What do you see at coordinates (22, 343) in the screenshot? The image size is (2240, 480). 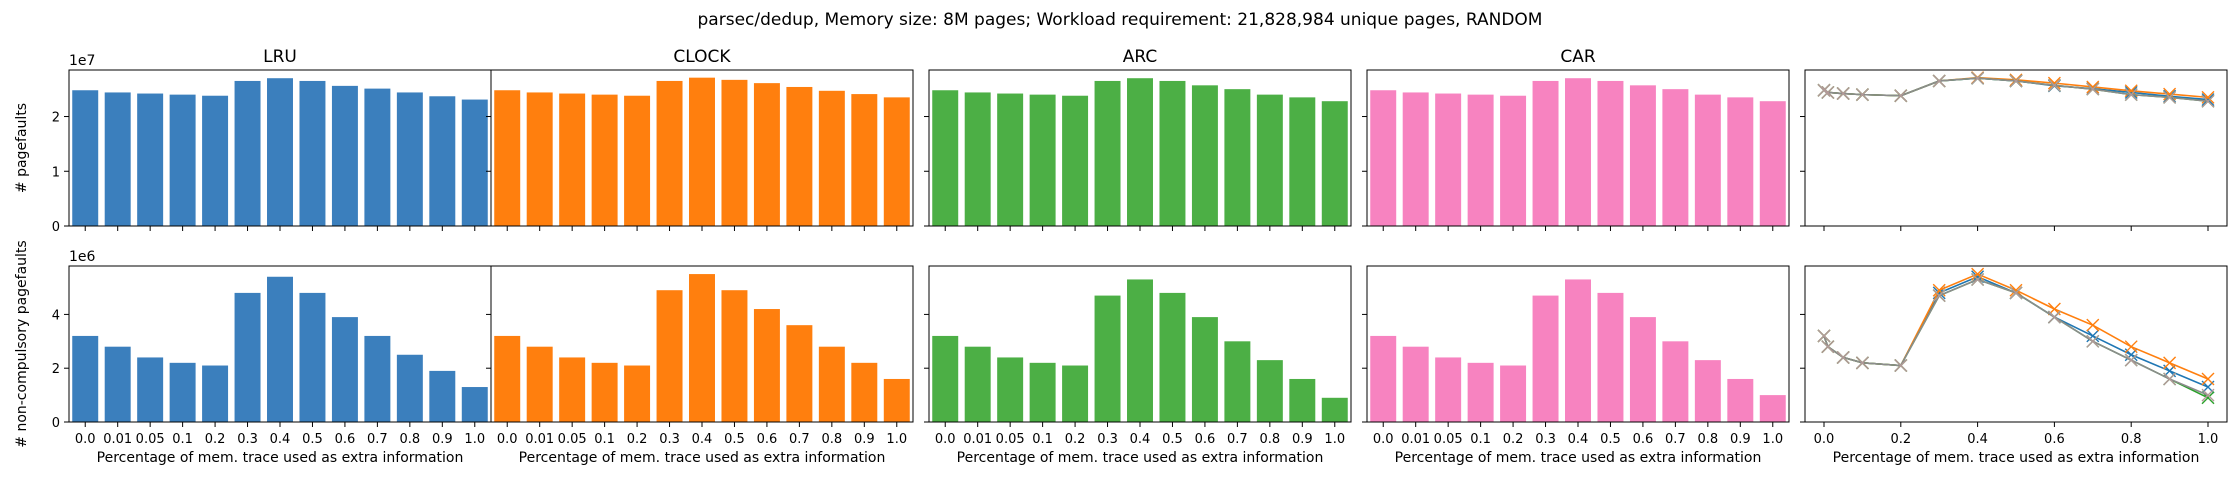 I see `y-axis-label-row-2: # non-compulsory pagefaults` at bounding box center [22, 343].